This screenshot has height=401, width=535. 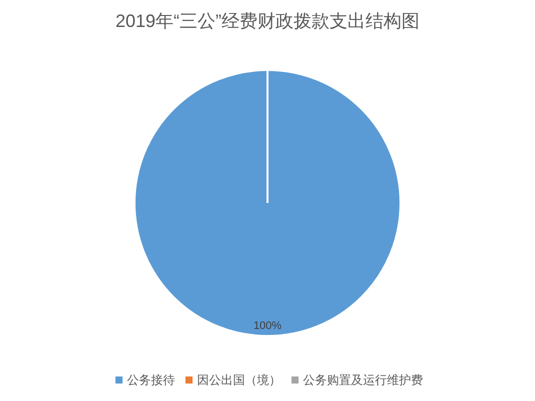 What do you see at coordinates (239, 380) in the screenshot?
I see `legend-label: 因公出国（境）` at bounding box center [239, 380].